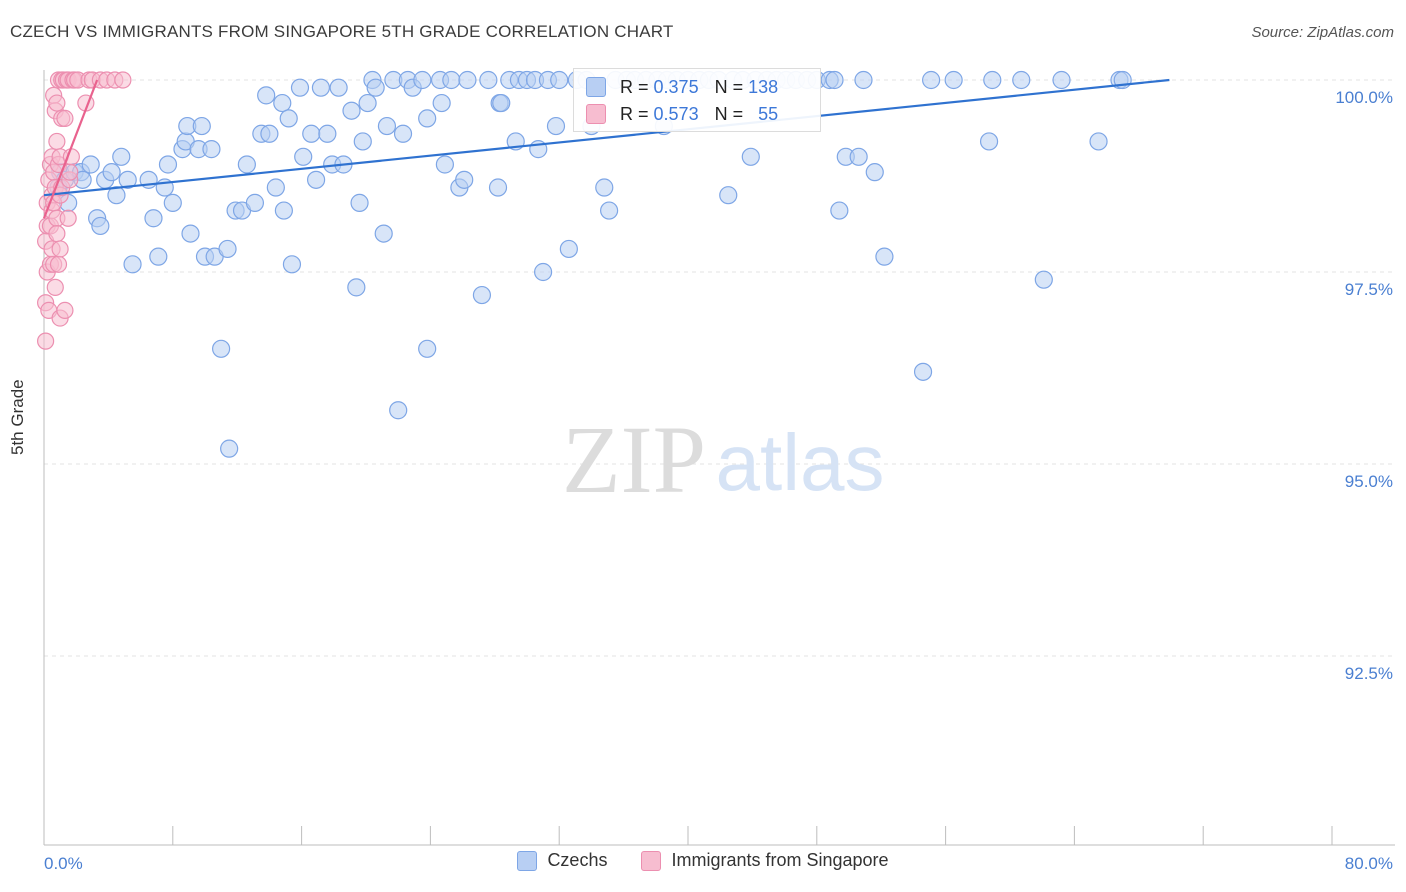 The width and height of the screenshot is (1406, 892). What do you see at coordinates (606, 137) in the screenshot?
I see `czechs-trendline` at bounding box center [606, 137].